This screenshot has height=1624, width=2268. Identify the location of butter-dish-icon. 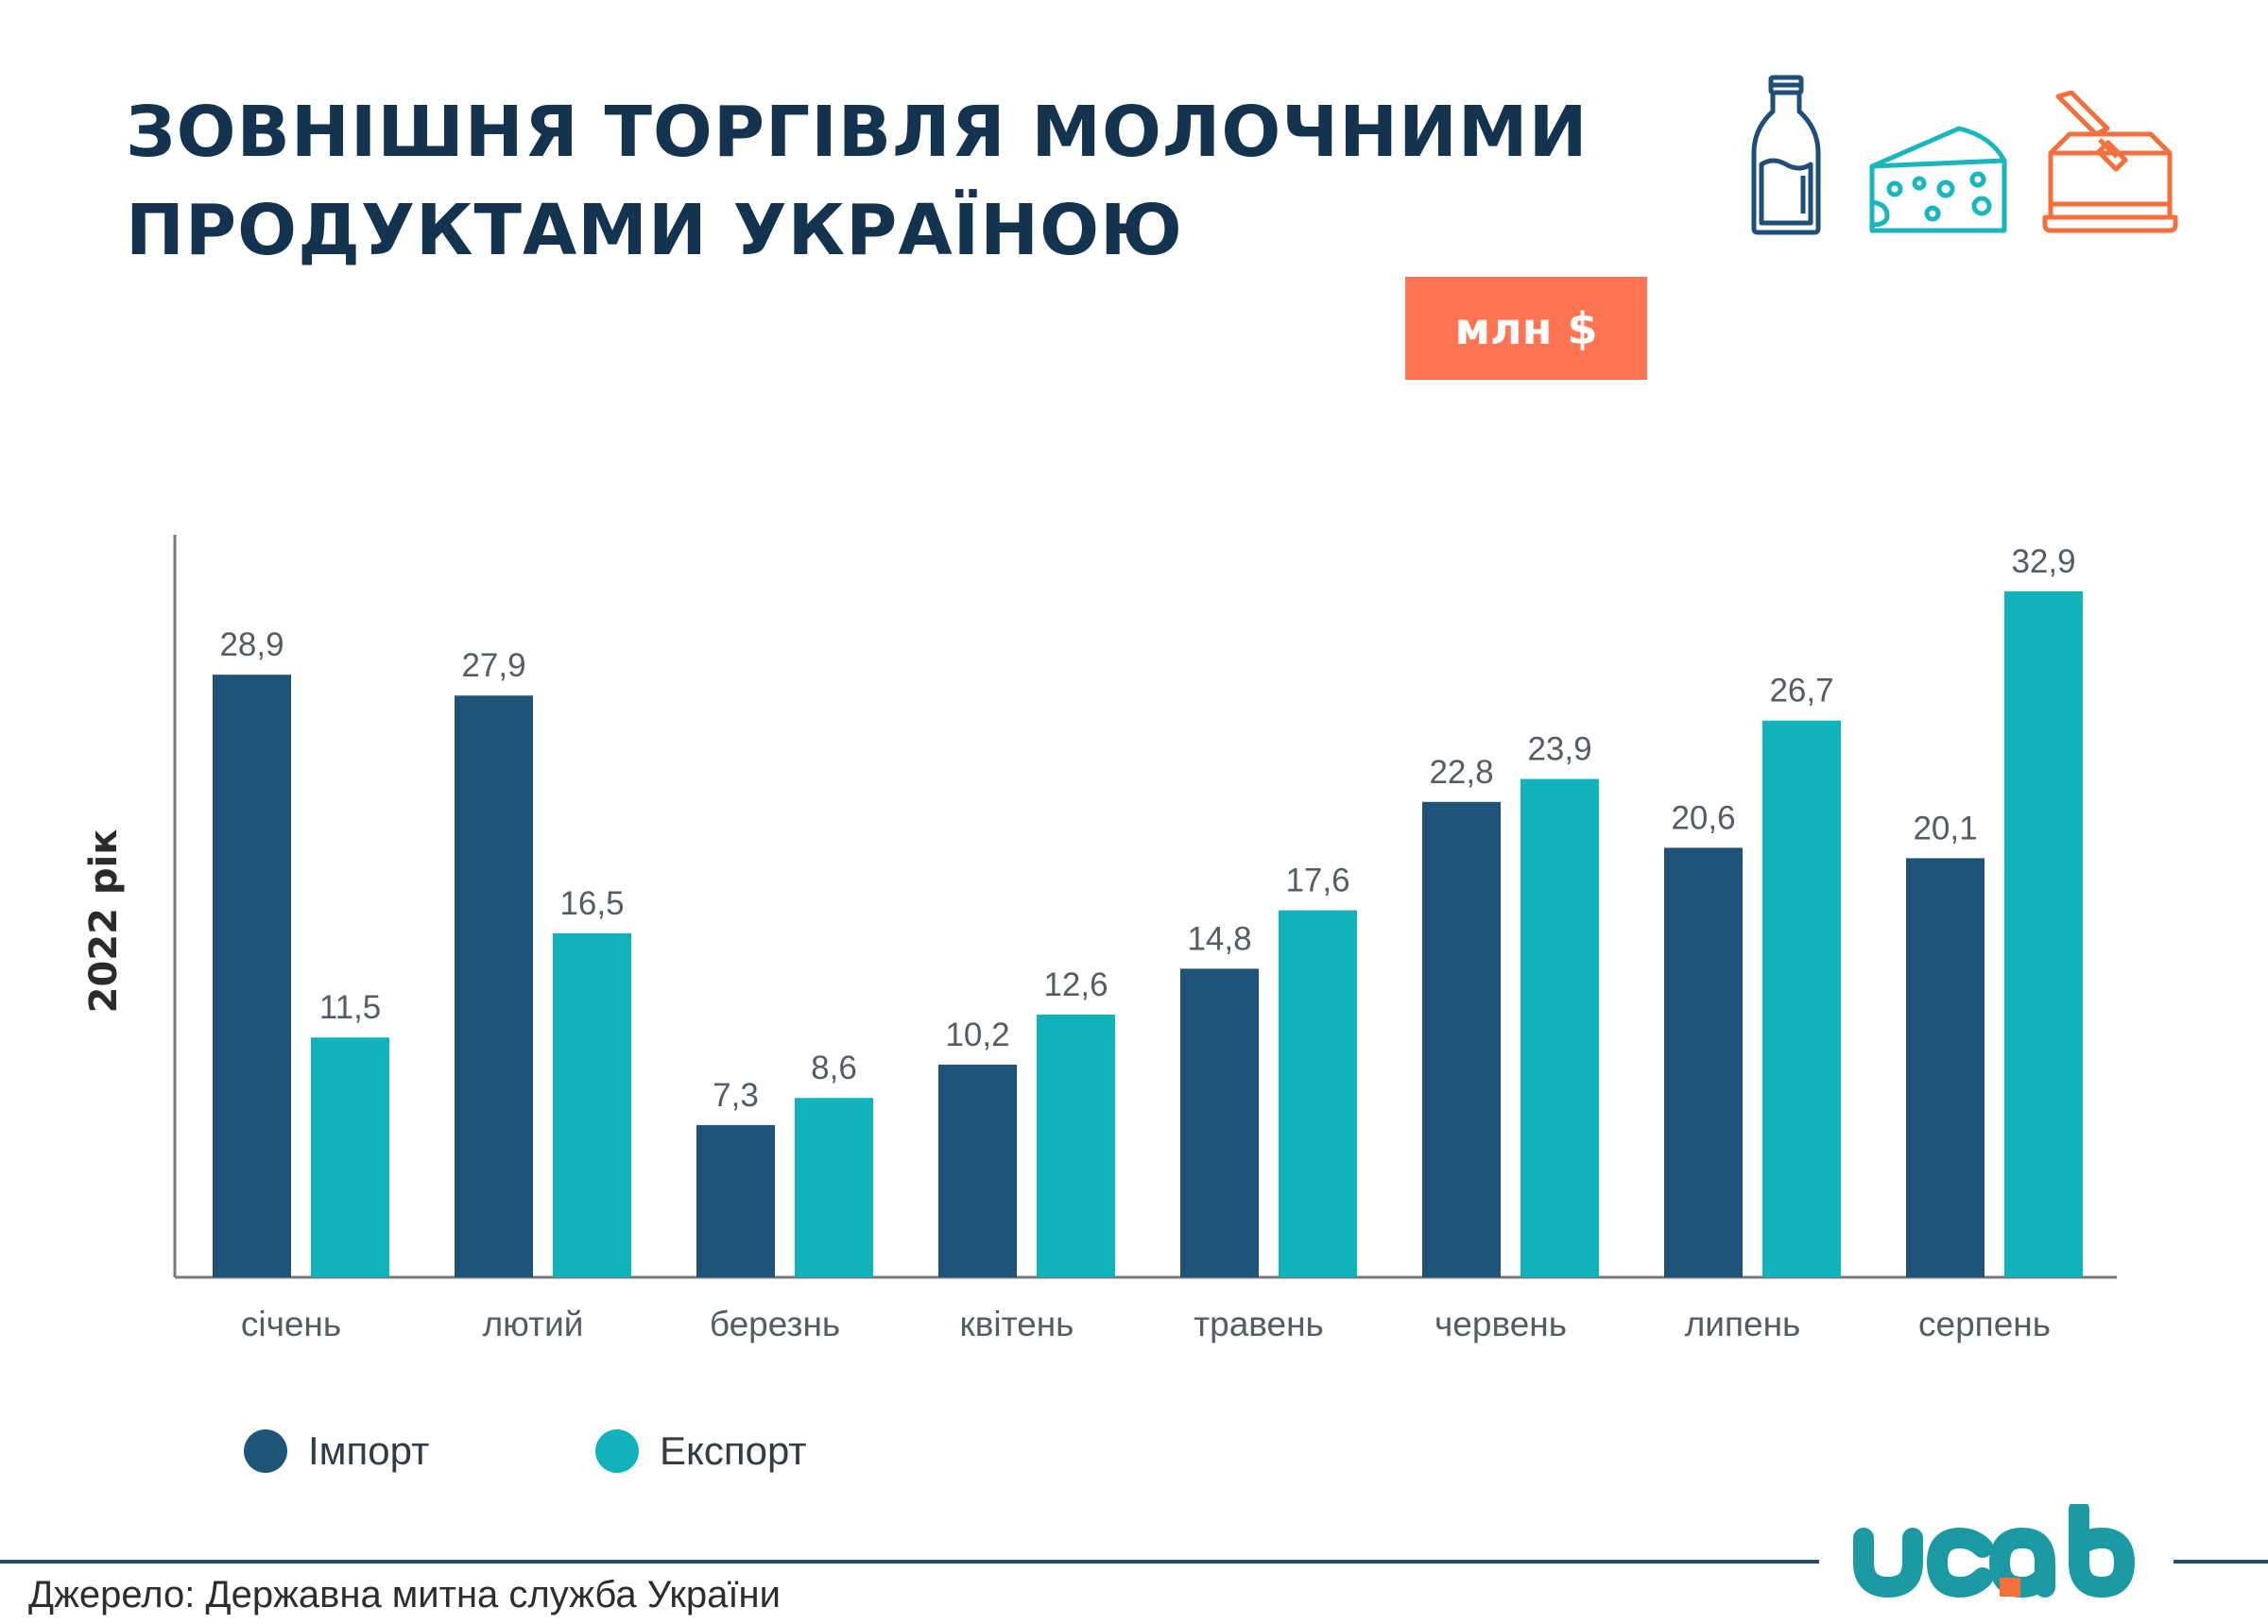
(2110, 162).